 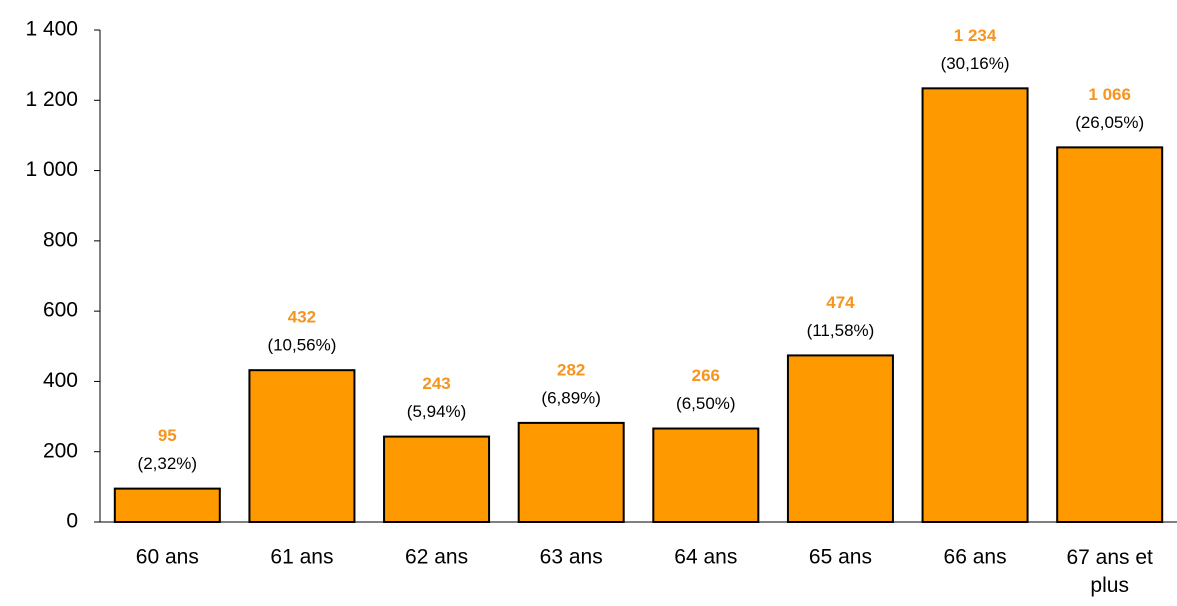 I want to click on x-tick-label: 67 ans et plus, so click(x=1109, y=571).